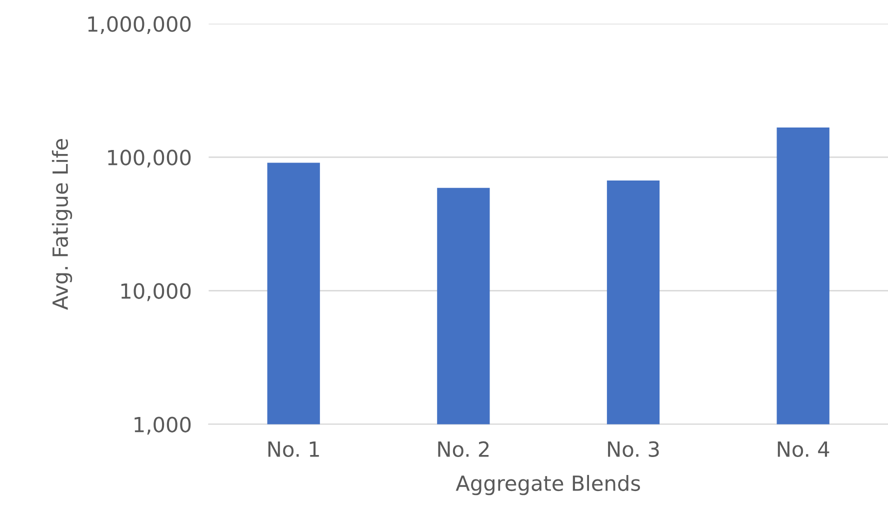 The height and width of the screenshot is (527, 888). What do you see at coordinates (804, 450) in the screenshot?
I see `x-tick-label: No. 4` at bounding box center [804, 450].